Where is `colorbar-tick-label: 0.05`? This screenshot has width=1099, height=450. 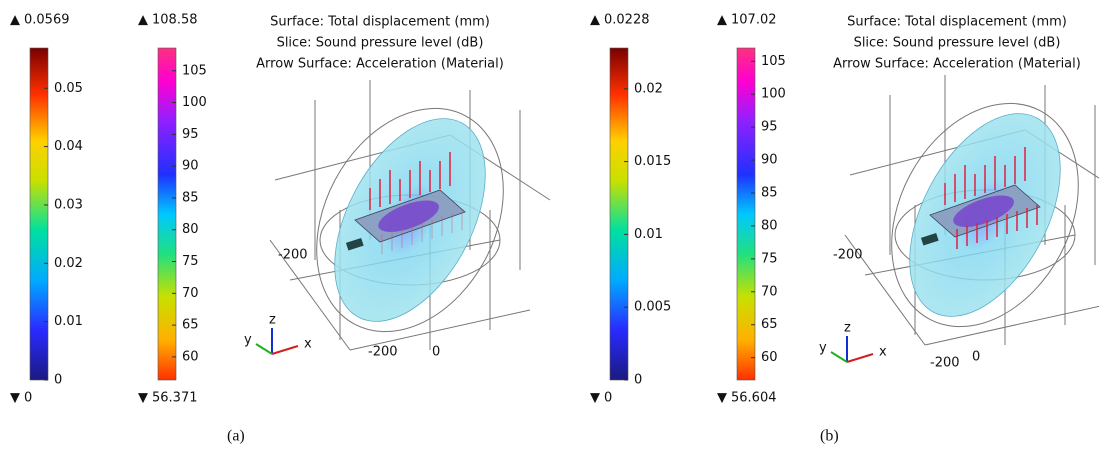 colorbar-tick-label: 0.05 is located at coordinates (68, 88).